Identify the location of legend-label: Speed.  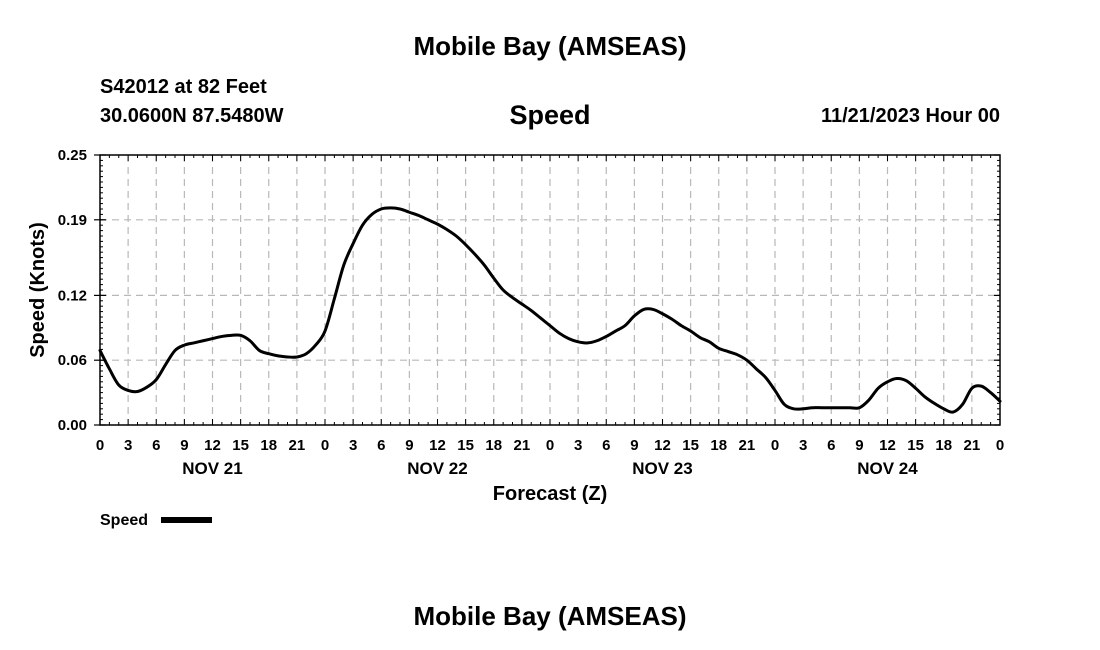
(124, 520).